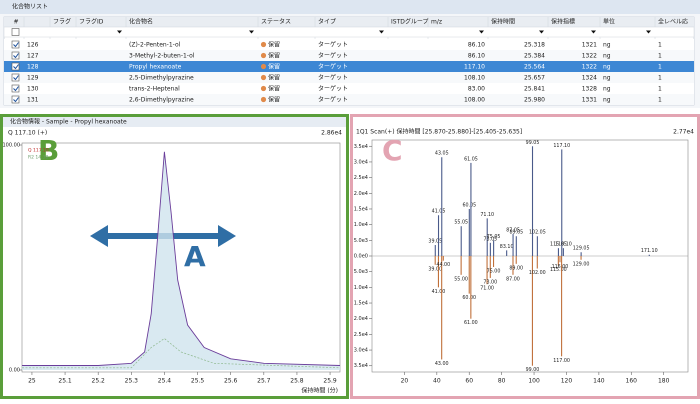 This screenshot has height=404, width=700. I want to click on x-tick-label: 100, so click(534, 381).